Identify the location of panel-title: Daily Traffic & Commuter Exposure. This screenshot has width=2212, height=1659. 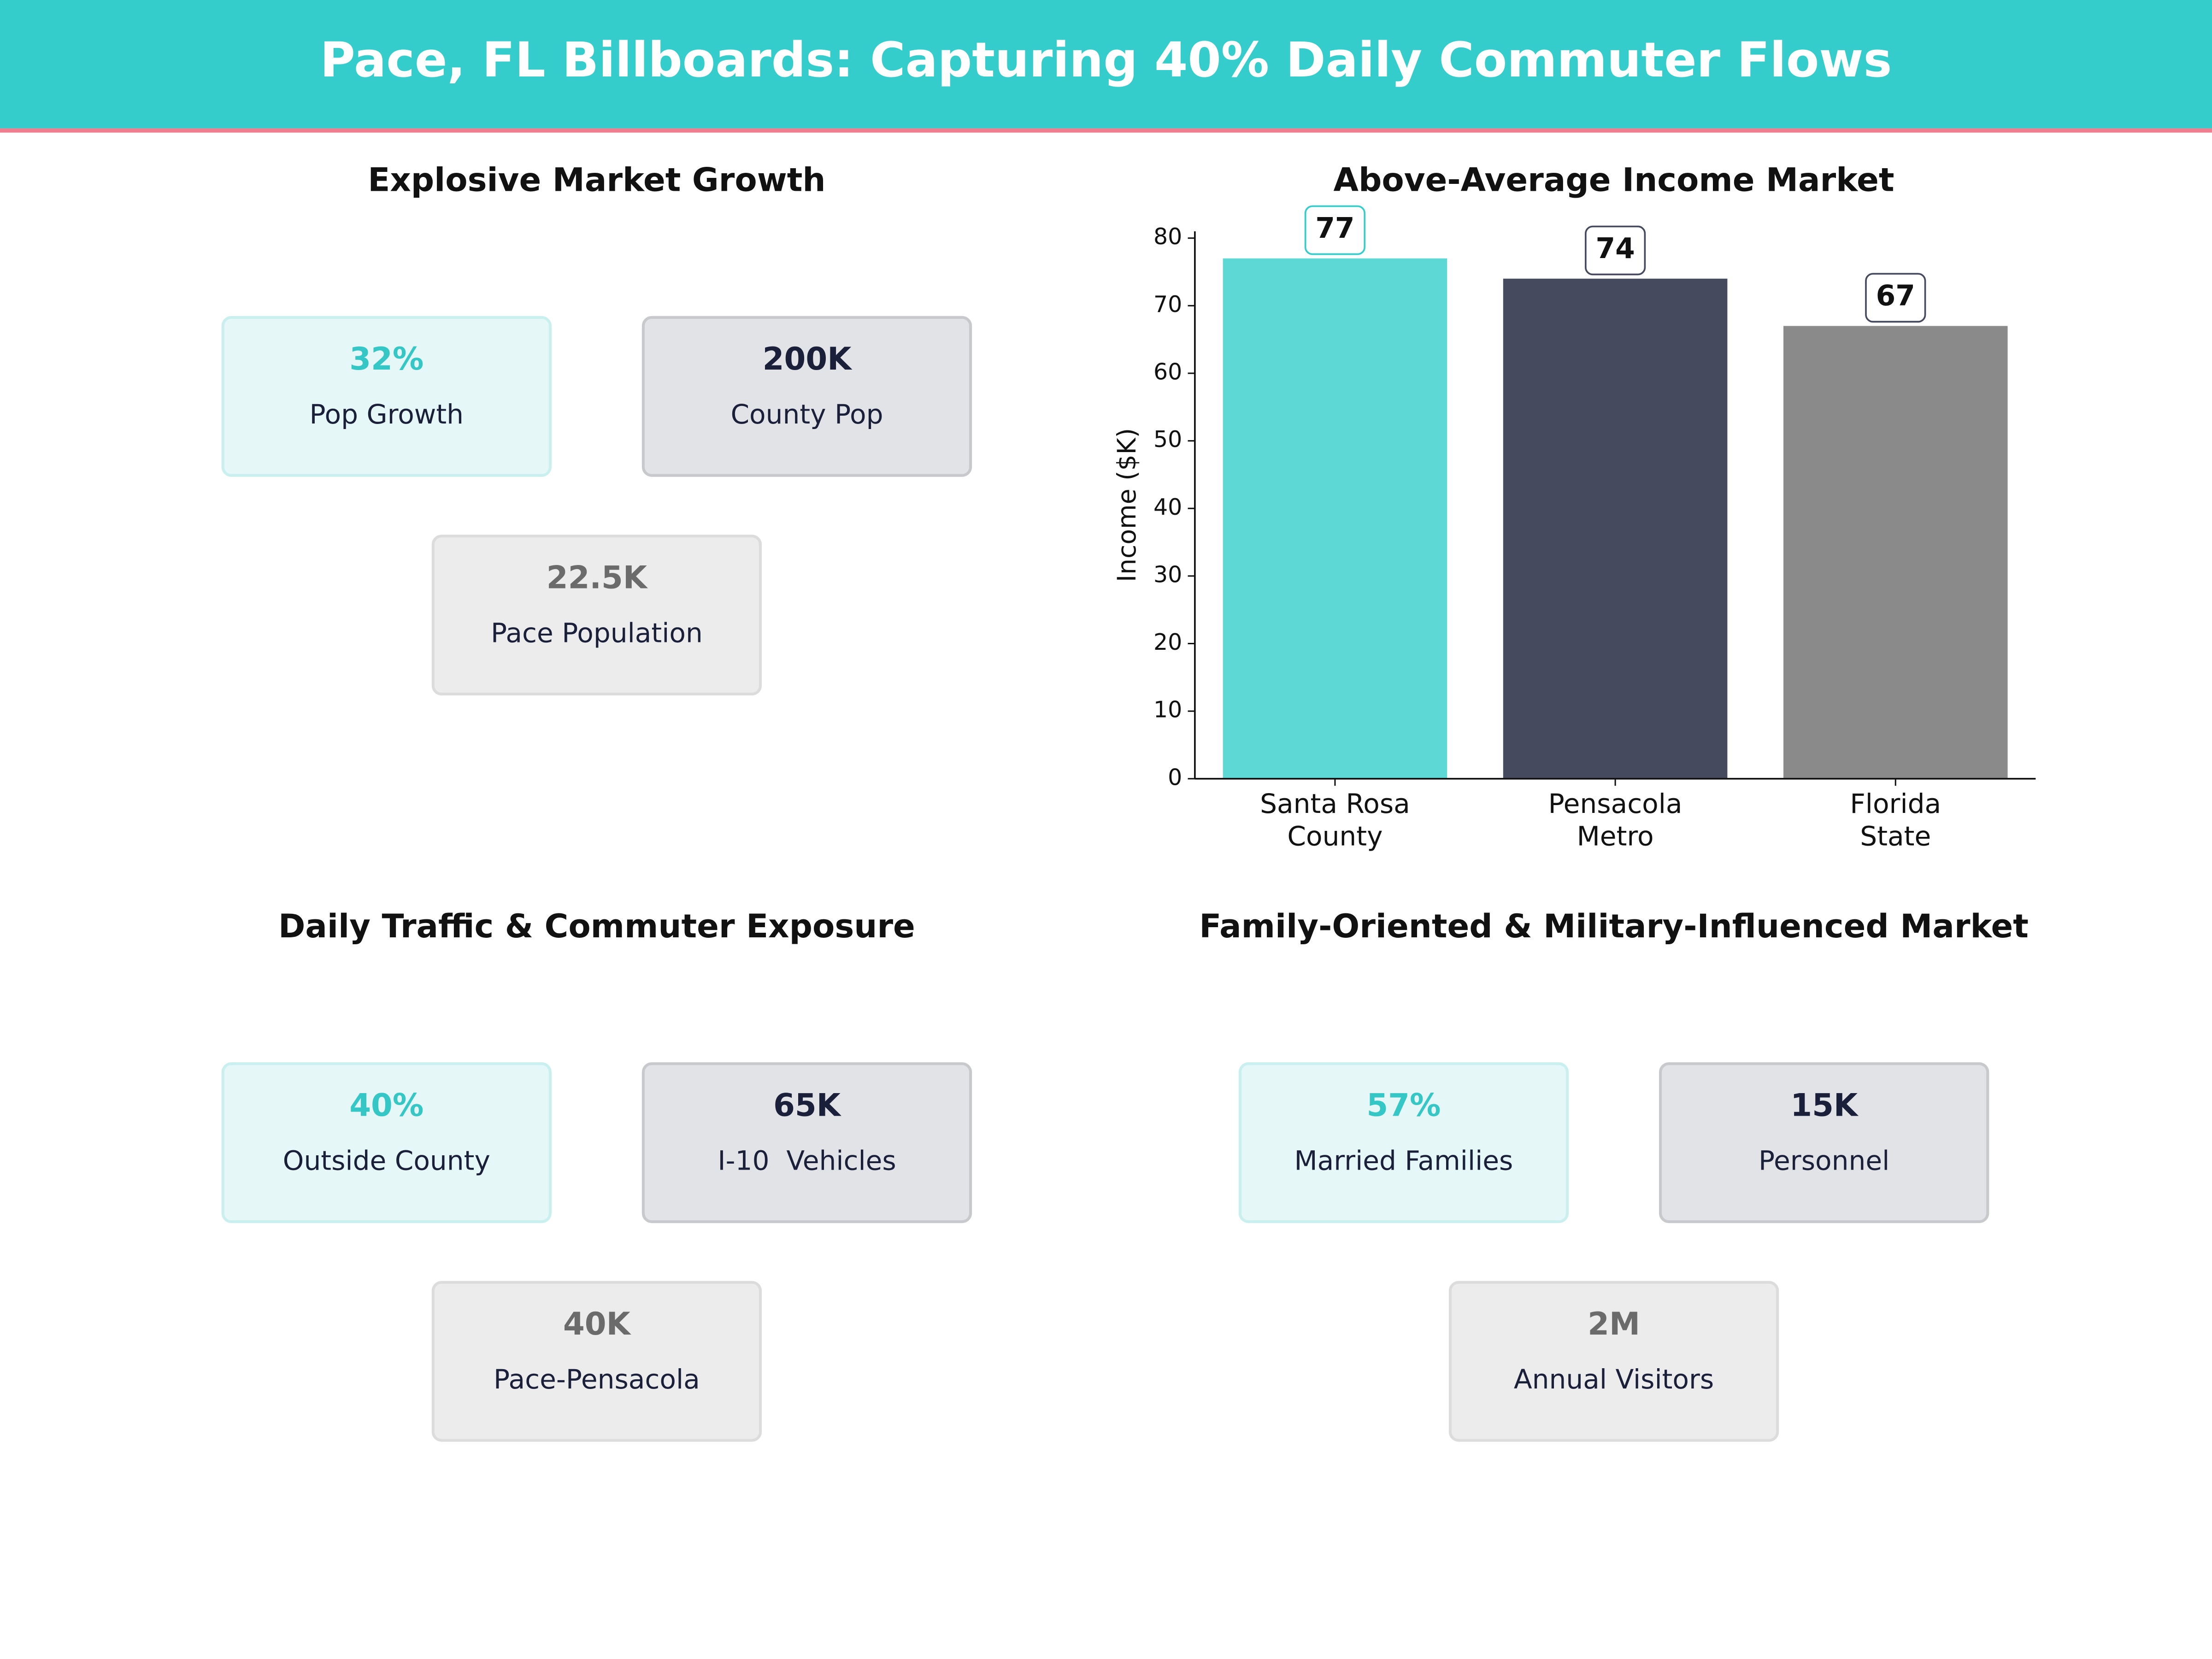
(596, 926).